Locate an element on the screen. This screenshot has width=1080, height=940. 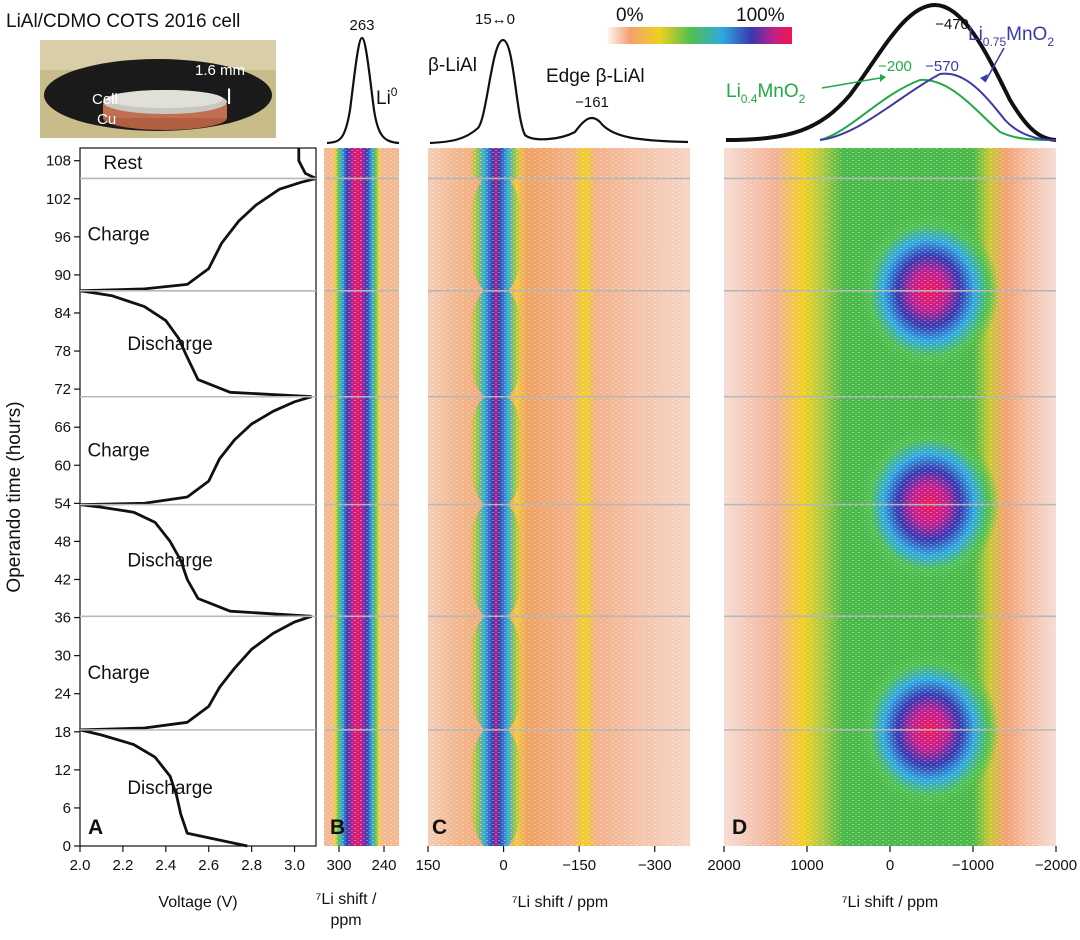
x-tick-label: 2.4 is located at coordinates (165, 865).